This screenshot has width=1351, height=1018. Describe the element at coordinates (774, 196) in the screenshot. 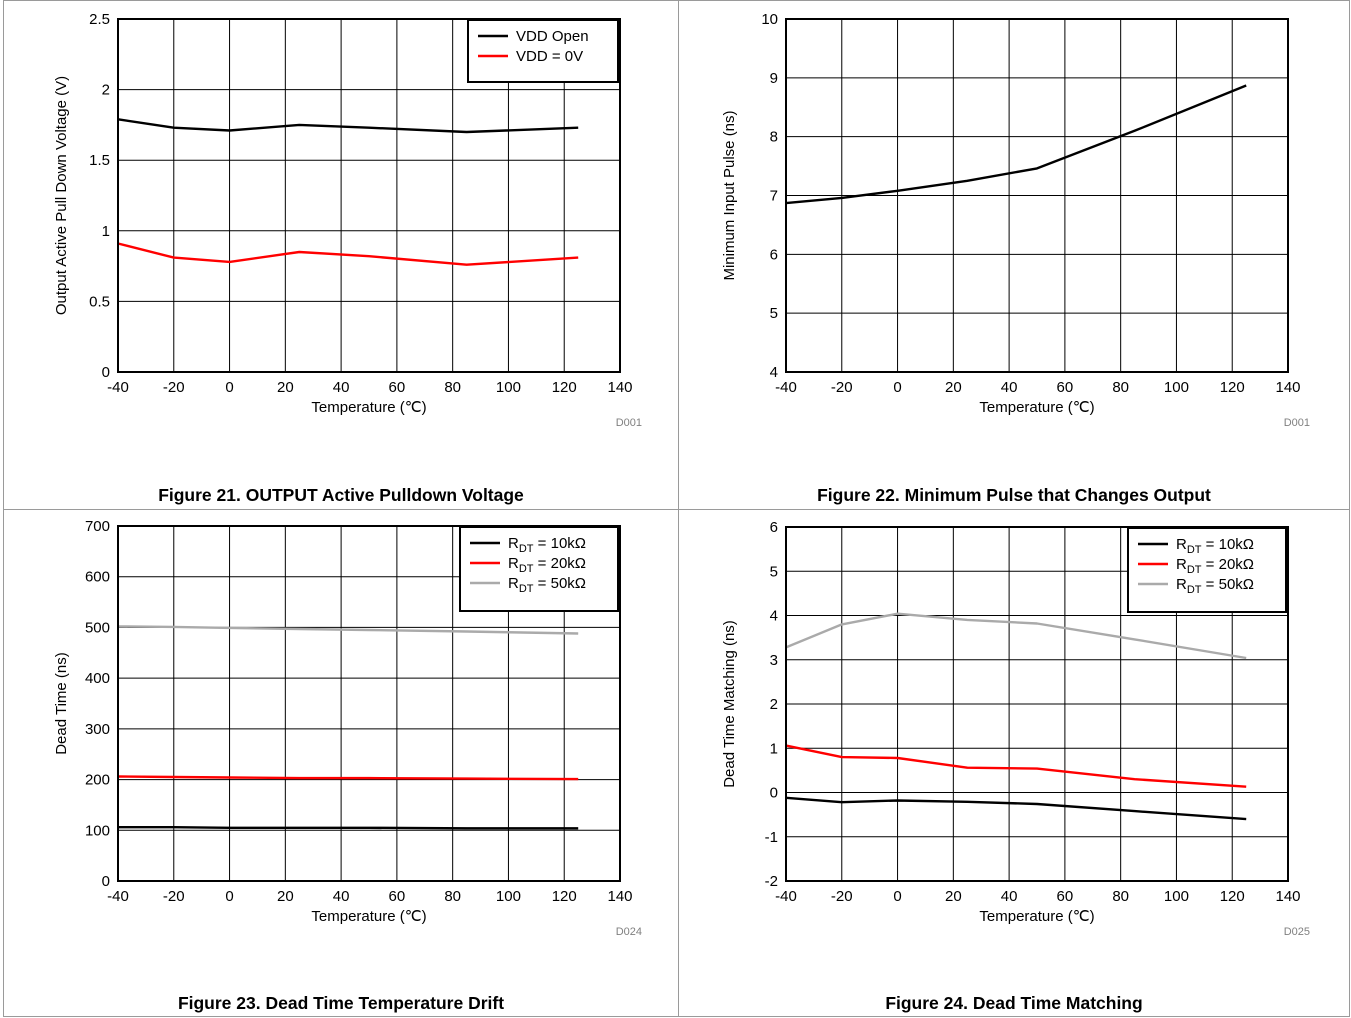

I see `y-tick-label: 7` at that location.